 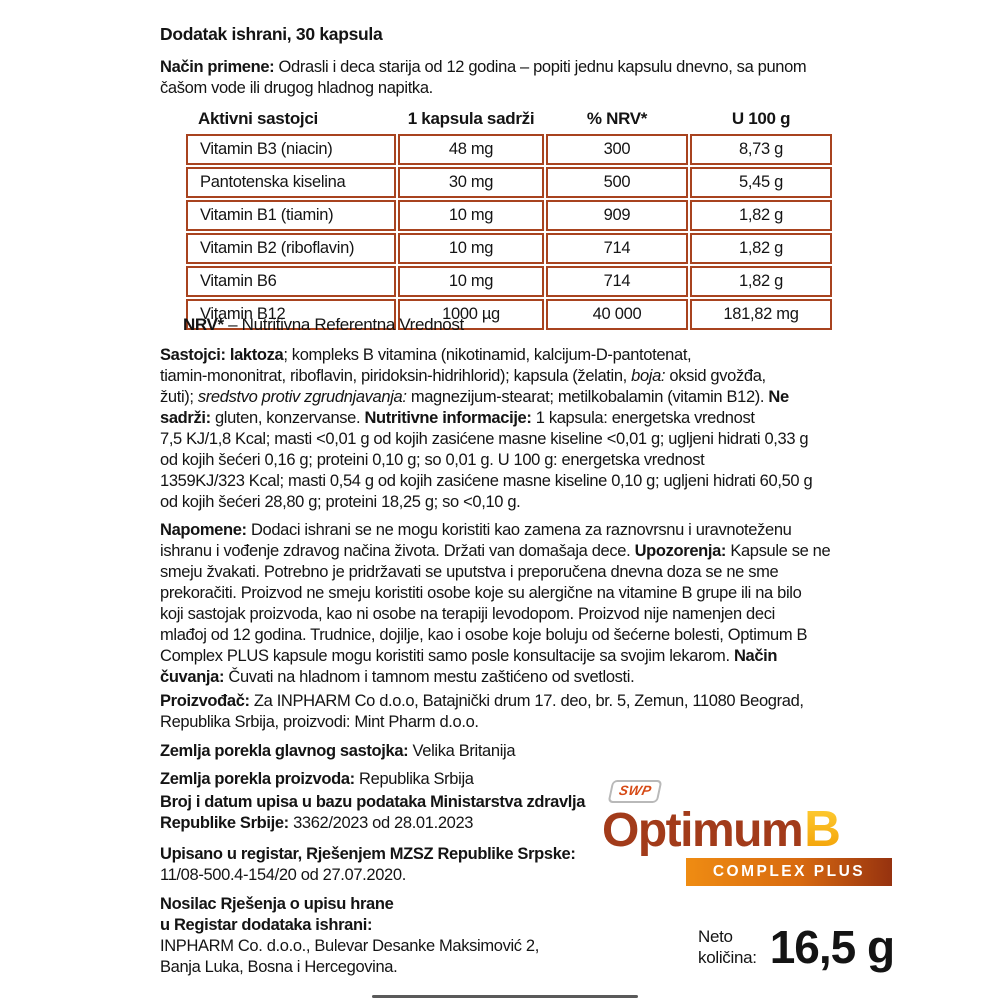 What do you see at coordinates (761, 314) in the screenshot?
I see `table-cell: 181,82 mg` at bounding box center [761, 314].